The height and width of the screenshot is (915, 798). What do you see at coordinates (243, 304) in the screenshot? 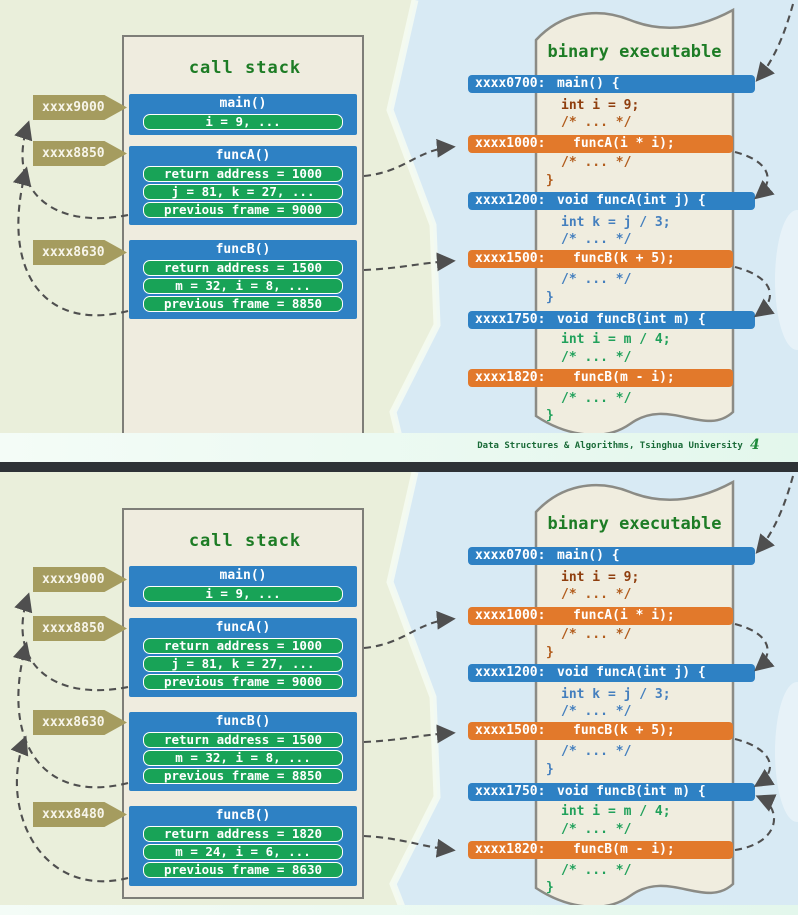
I see `stack-row: previous frame = 8850` at bounding box center [243, 304].